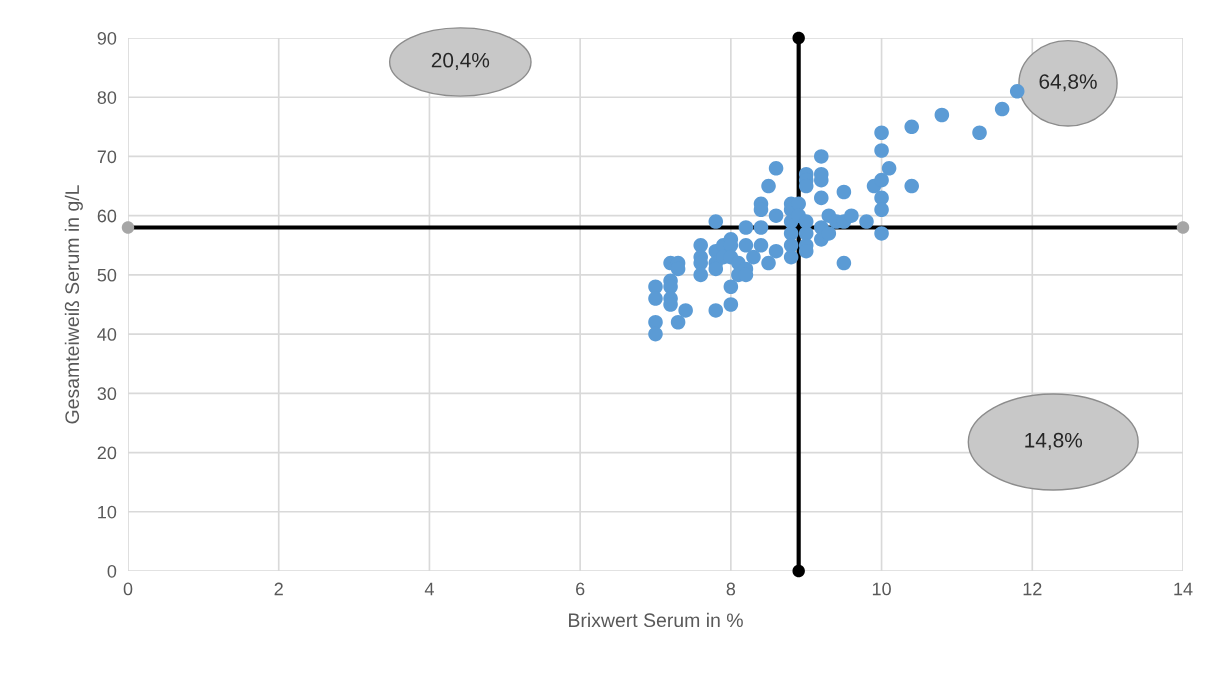  Describe the element at coordinates (1068, 83) in the screenshot. I see `annotation: 64,8%` at that location.